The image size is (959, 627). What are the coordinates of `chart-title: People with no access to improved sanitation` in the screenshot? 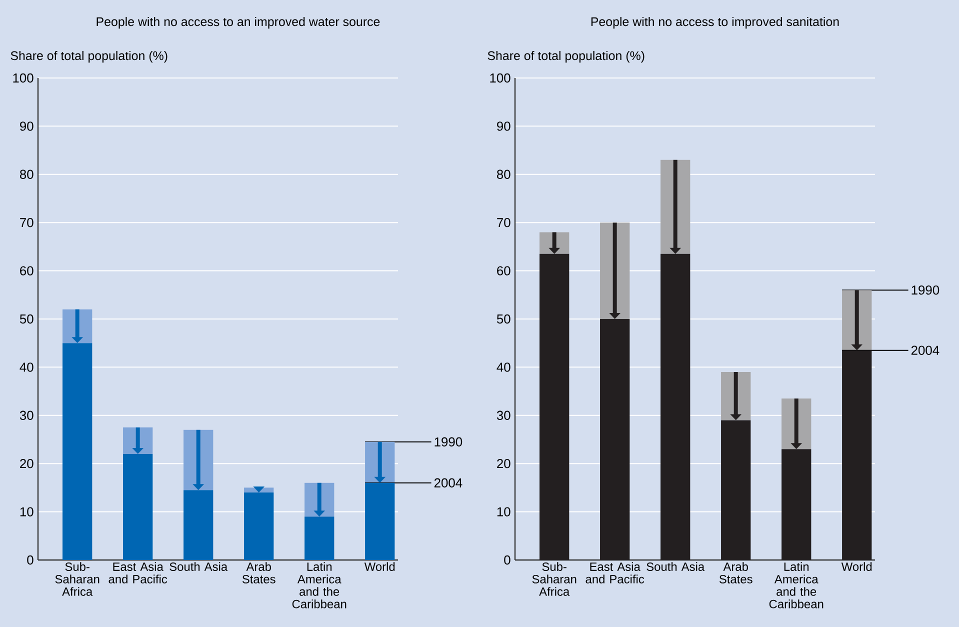 It's located at (715, 22).